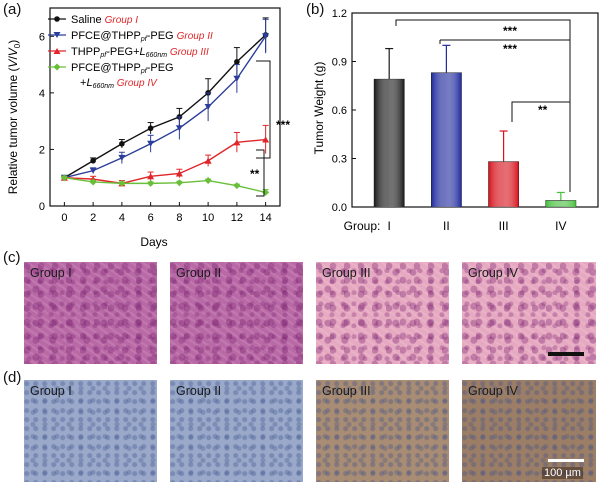 The width and height of the screenshot is (600, 485). What do you see at coordinates (346, 273) in the screenshot?
I see `he-tile-label: Group III` at bounding box center [346, 273].